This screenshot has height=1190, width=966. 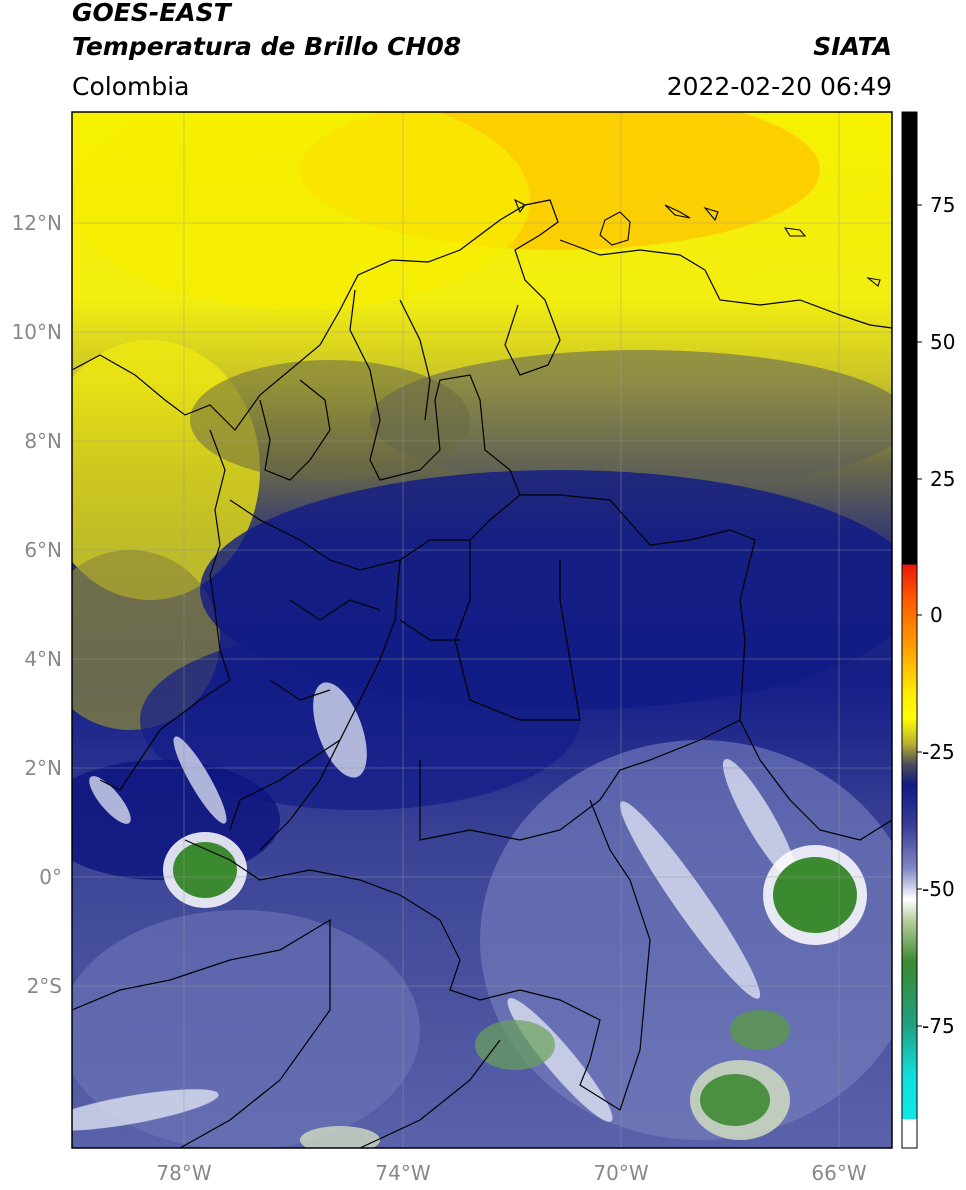 I want to click on lat-label-0: 0°, so click(x=50, y=877).